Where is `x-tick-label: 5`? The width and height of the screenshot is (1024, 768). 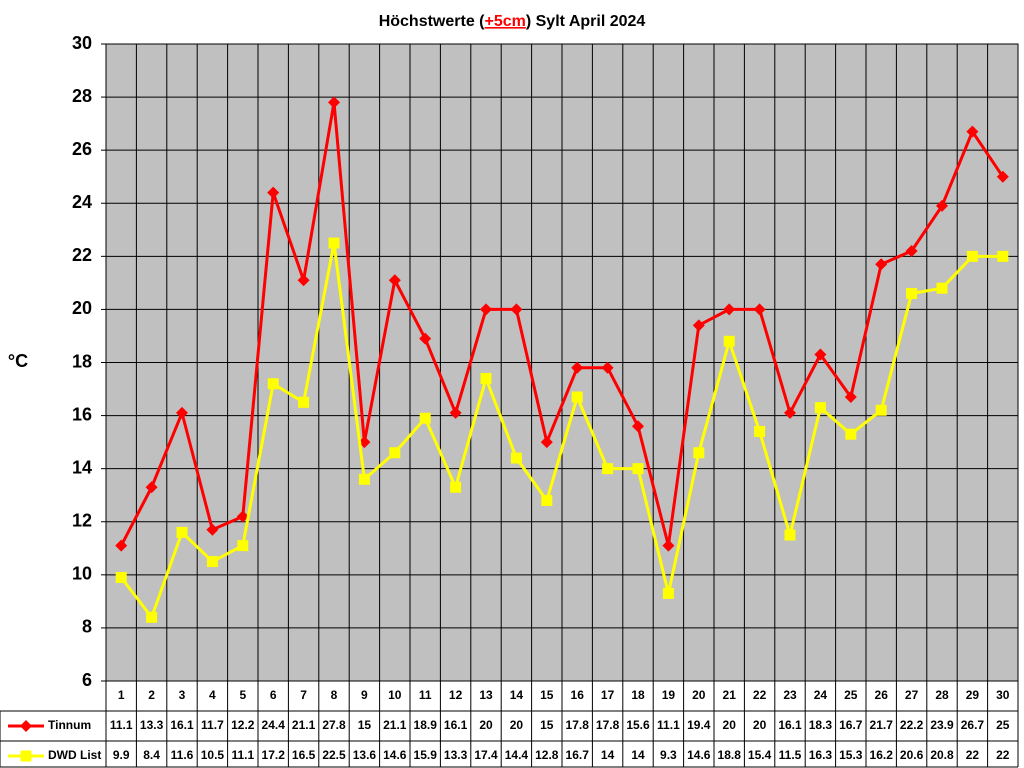 x-tick-label: 5 is located at coordinates (242, 695).